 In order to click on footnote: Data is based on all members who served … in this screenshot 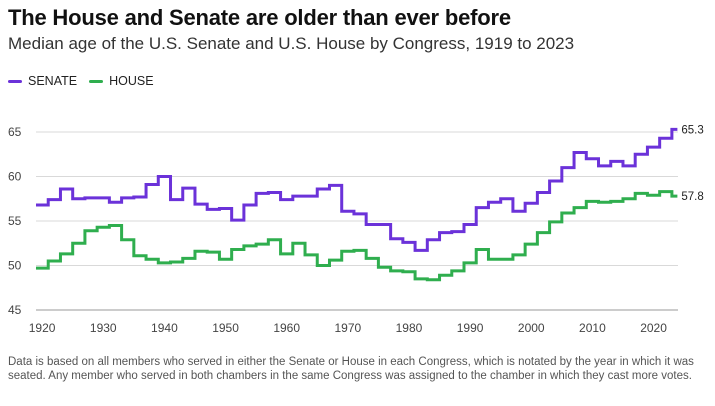, I will do `click(351, 369)`.